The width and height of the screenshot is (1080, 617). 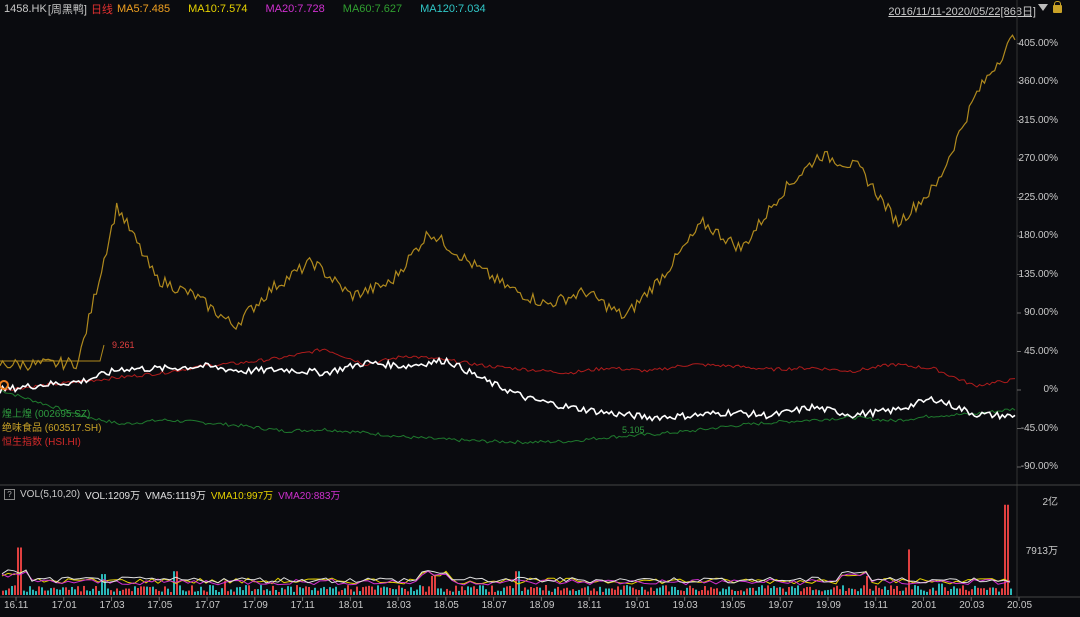 I want to click on price-axis-label: 225.00%, so click(x=1038, y=197).